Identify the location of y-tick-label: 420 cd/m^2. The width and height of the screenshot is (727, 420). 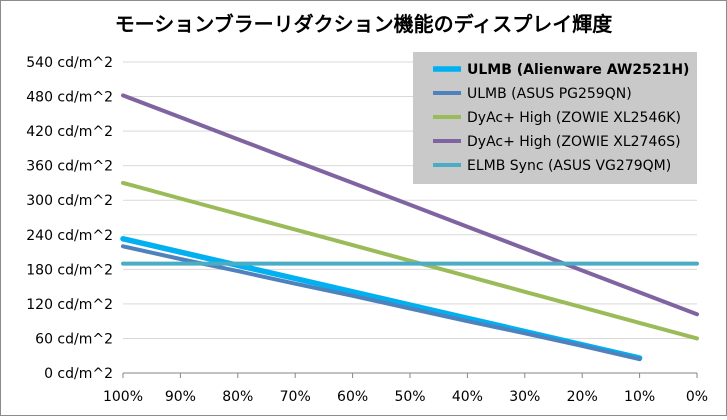
(69, 132).